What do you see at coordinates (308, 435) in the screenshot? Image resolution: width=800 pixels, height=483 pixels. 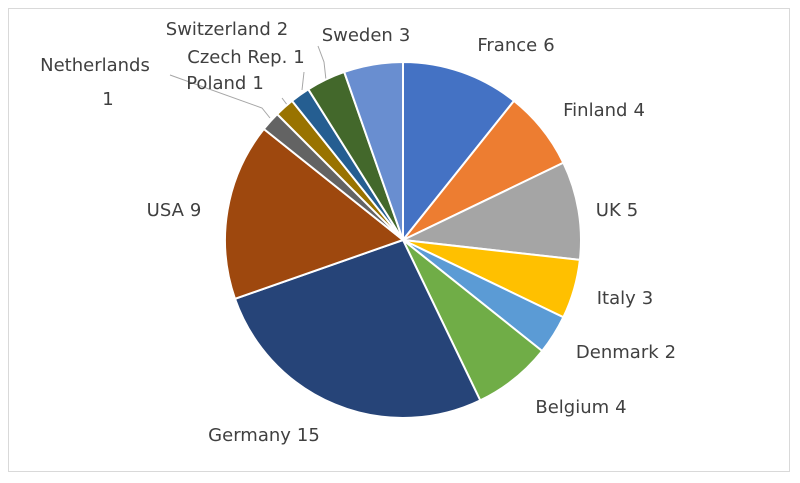 I see `slice-value: 15` at bounding box center [308, 435].